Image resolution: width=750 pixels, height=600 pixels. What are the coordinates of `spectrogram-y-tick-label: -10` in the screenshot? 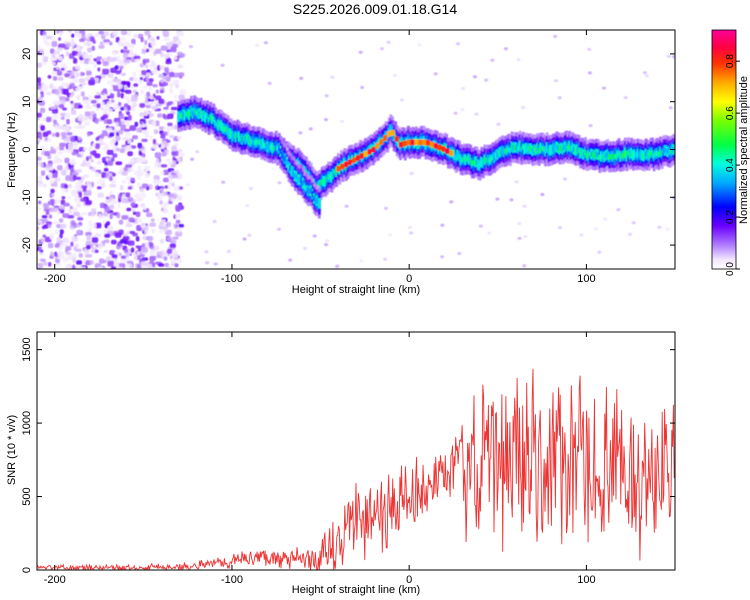 It's located at (27, 197).